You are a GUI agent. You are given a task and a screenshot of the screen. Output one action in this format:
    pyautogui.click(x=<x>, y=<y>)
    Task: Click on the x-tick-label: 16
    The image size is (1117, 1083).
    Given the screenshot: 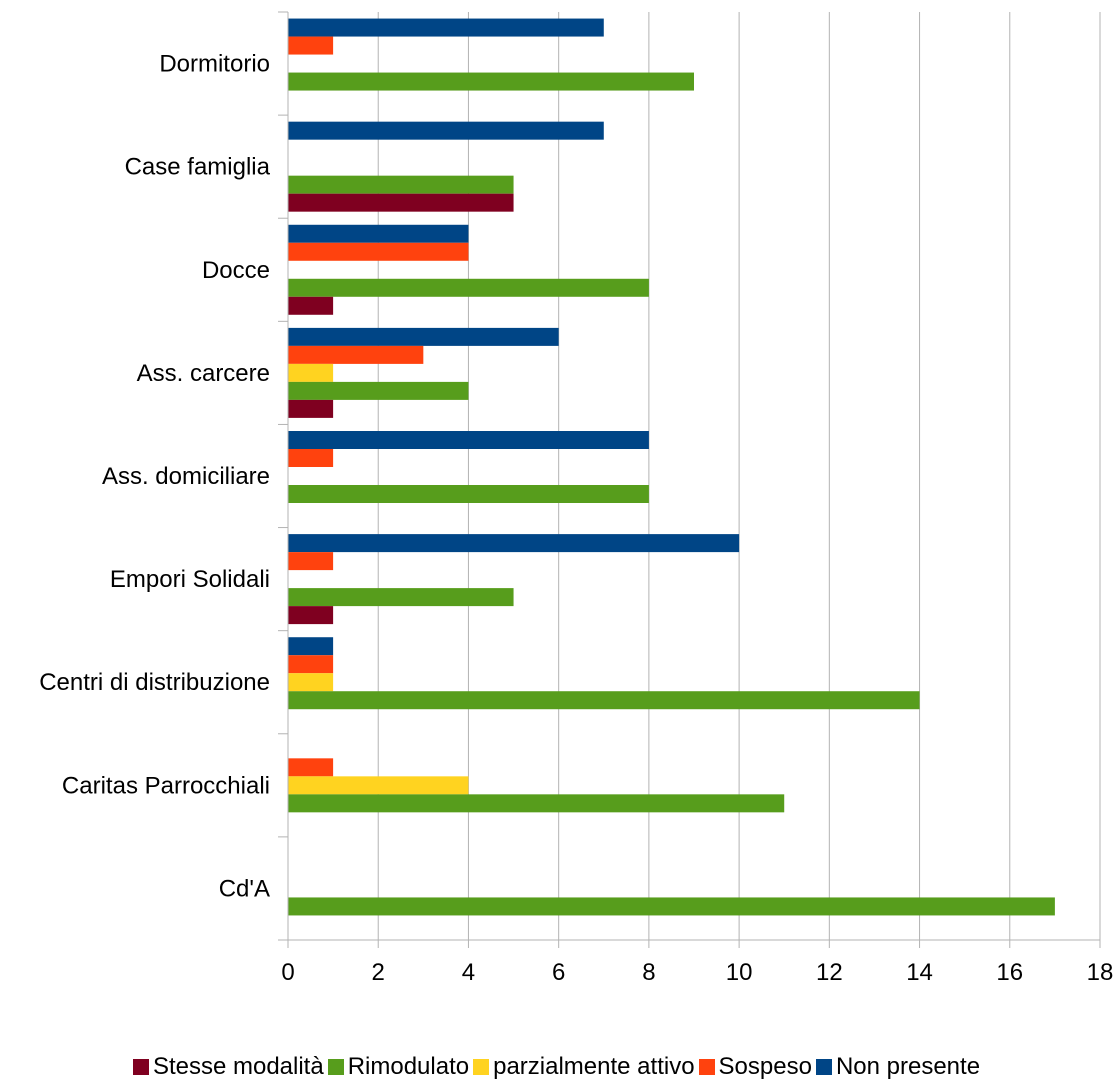 What is the action you would take?
    pyautogui.click(x=1009, y=972)
    